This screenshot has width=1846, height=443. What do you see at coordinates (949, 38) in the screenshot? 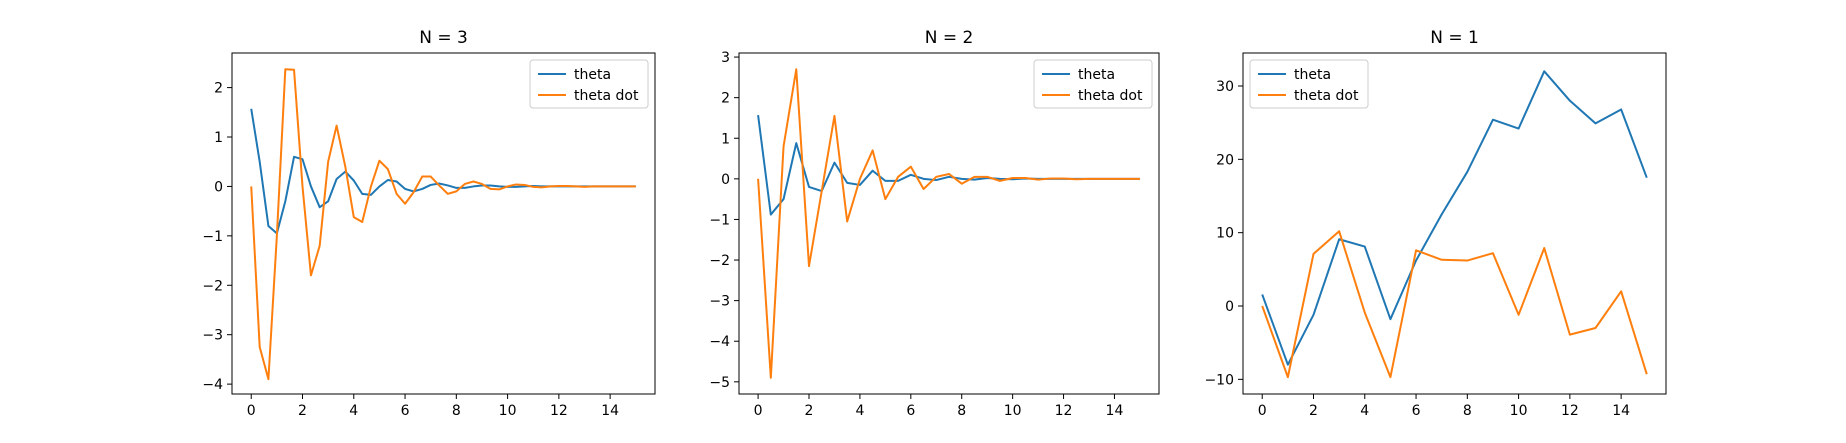
I see `chart-title: N = 2` at bounding box center [949, 38].